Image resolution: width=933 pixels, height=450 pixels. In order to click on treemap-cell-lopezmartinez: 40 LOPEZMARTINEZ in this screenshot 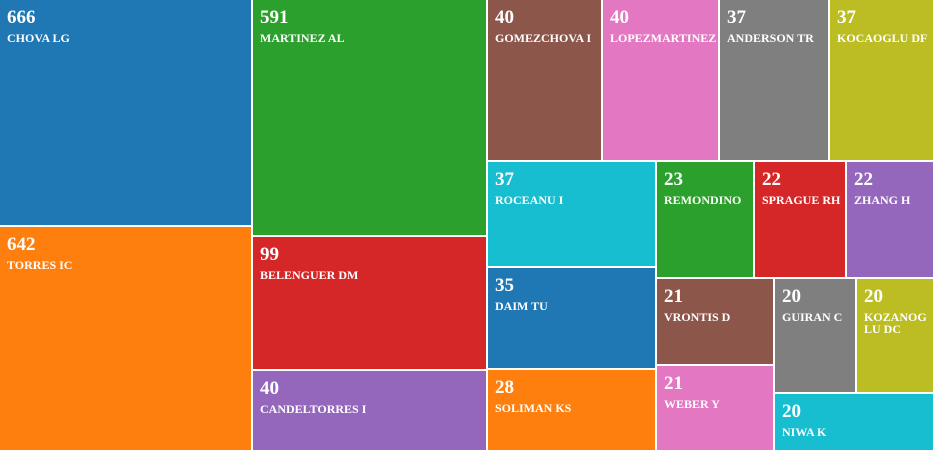, I will do `click(660, 80)`.